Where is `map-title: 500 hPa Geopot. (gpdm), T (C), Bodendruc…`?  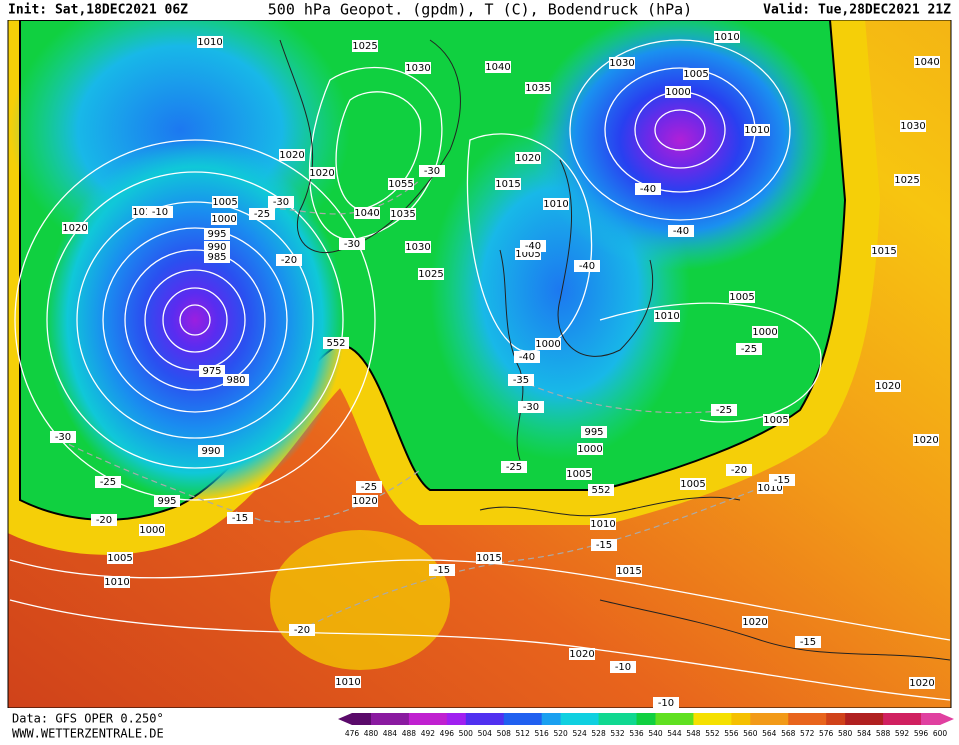
map-title: 500 hPa Geopot. (gpdm), T (C), Bodendruc… is located at coordinates (480, 10).